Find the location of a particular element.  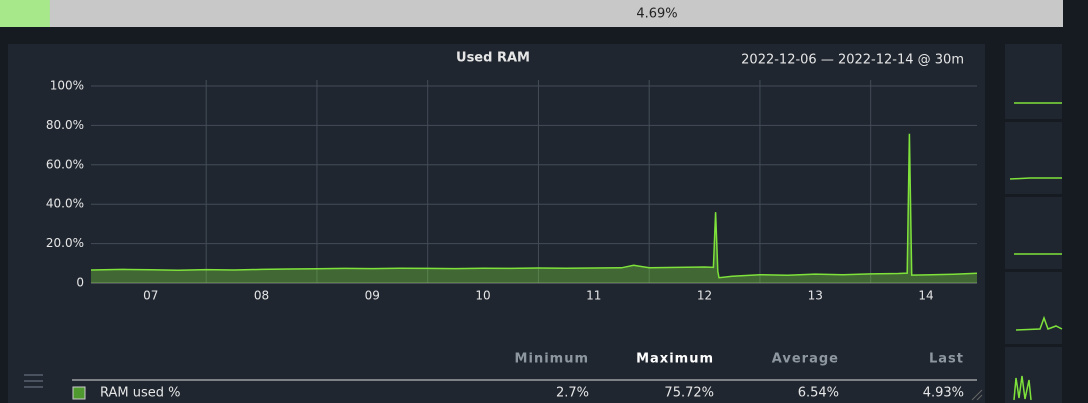

y-tick-label: 80.0% is located at coordinates (65, 125).